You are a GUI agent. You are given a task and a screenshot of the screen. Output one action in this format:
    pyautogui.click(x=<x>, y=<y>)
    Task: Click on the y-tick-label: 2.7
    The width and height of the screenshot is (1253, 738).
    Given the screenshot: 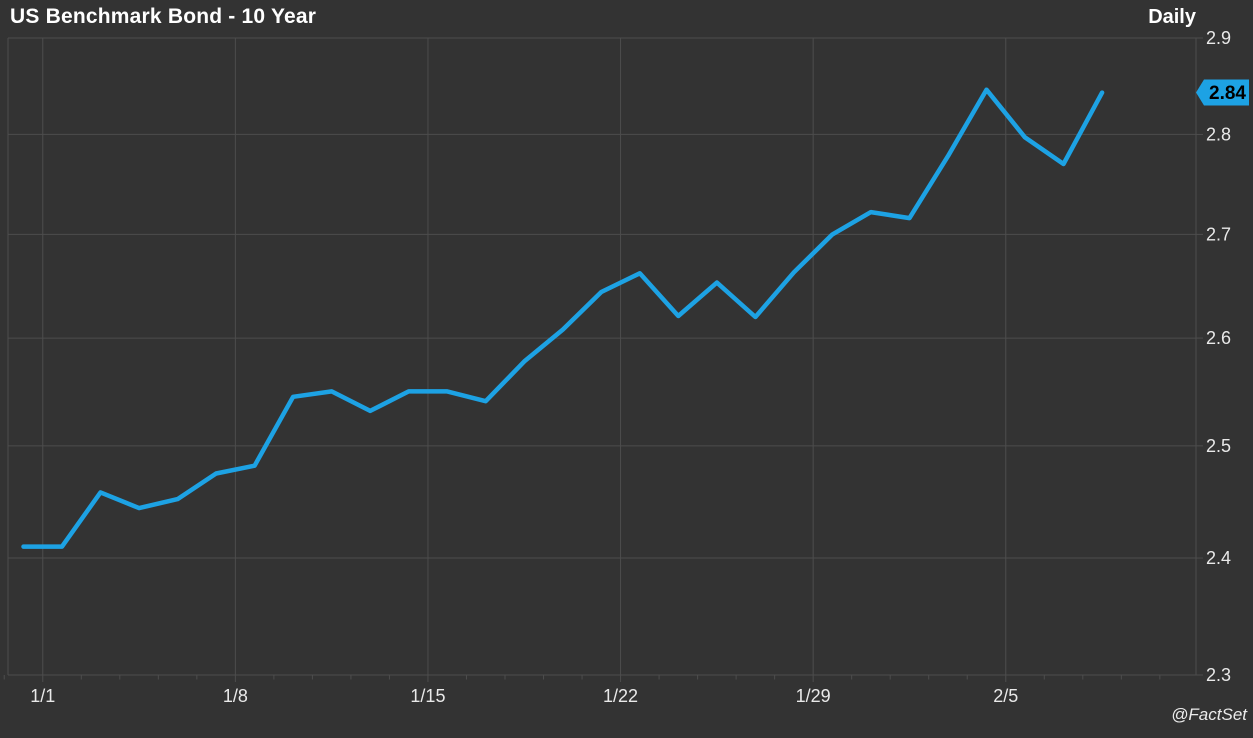 What is the action you would take?
    pyautogui.click(x=1218, y=234)
    